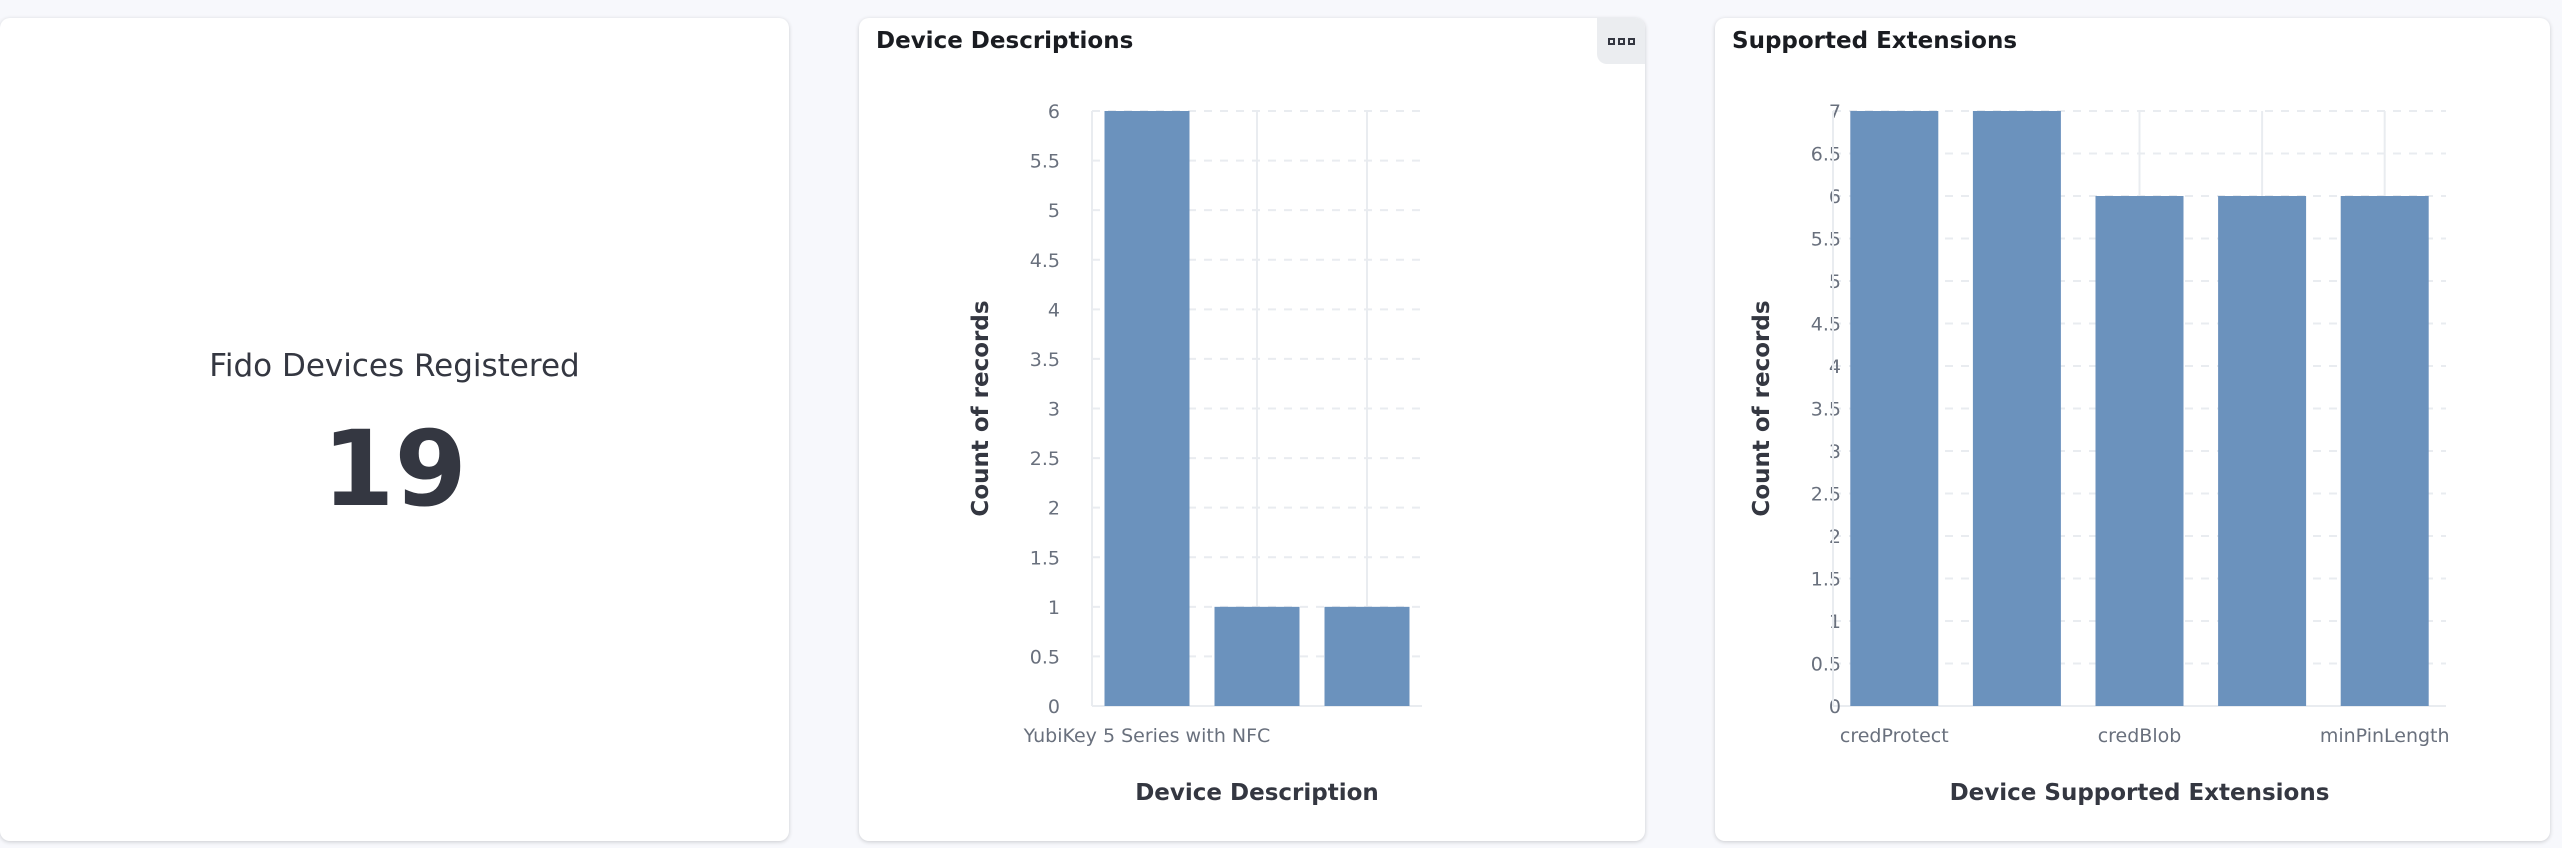  What do you see at coordinates (1835, 112) in the screenshot?
I see `y-tick-label: 7` at bounding box center [1835, 112].